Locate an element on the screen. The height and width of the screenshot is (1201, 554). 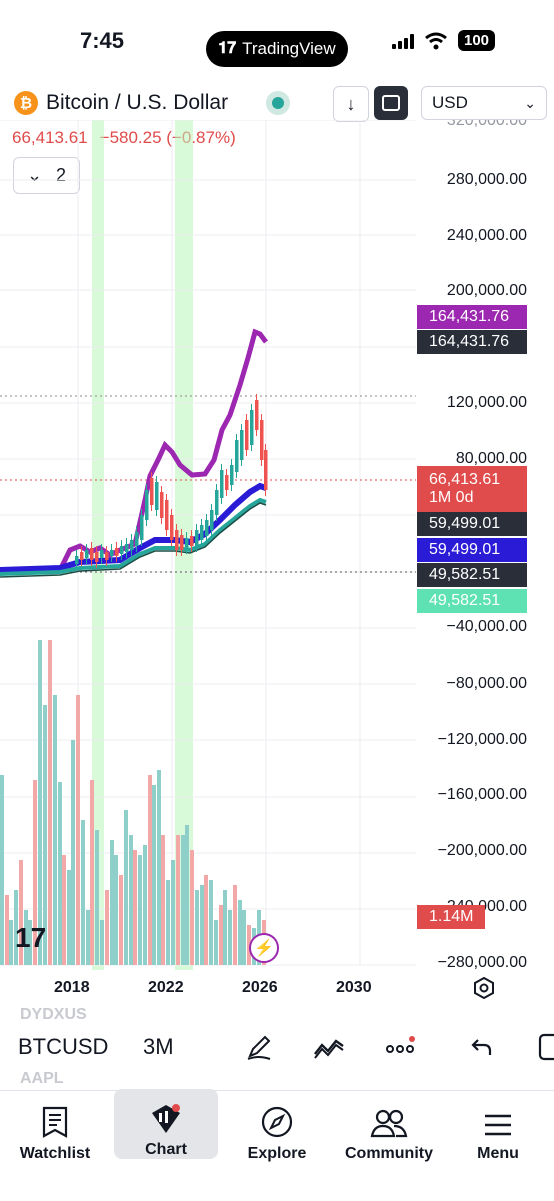
symbol-suggestion: AAPL is located at coordinates (42, 1078).